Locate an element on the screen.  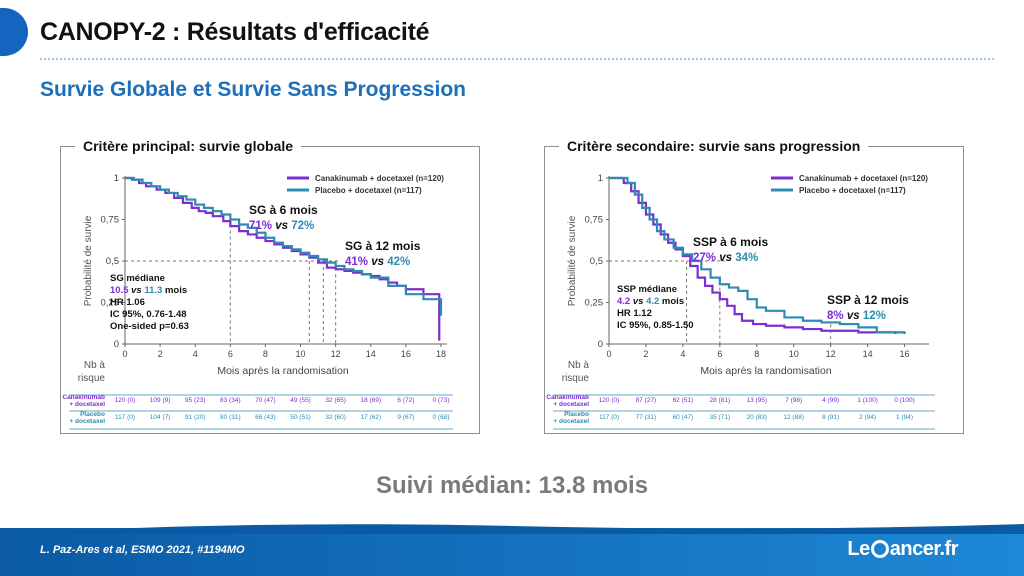
risk-cell: 20 (83) is located at coordinates (756, 417).